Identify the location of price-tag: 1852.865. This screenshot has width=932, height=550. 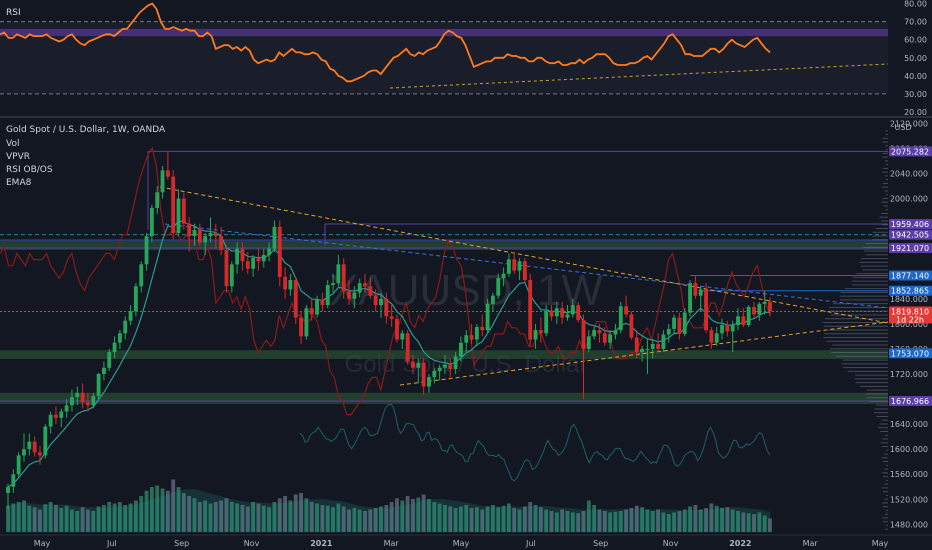
(910, 290).